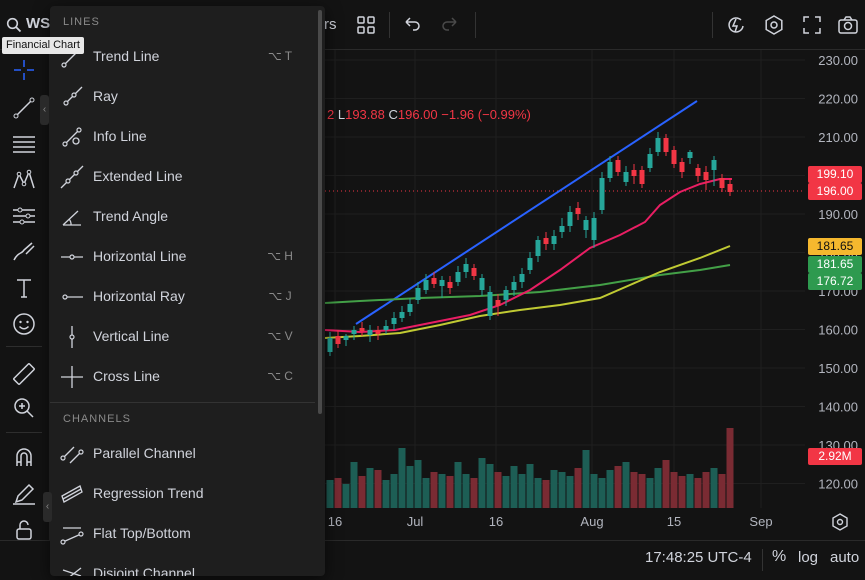  Describe the element at coordinates (105, 96) in the screenshot. I see `menu-item-label: Ray` at that location.